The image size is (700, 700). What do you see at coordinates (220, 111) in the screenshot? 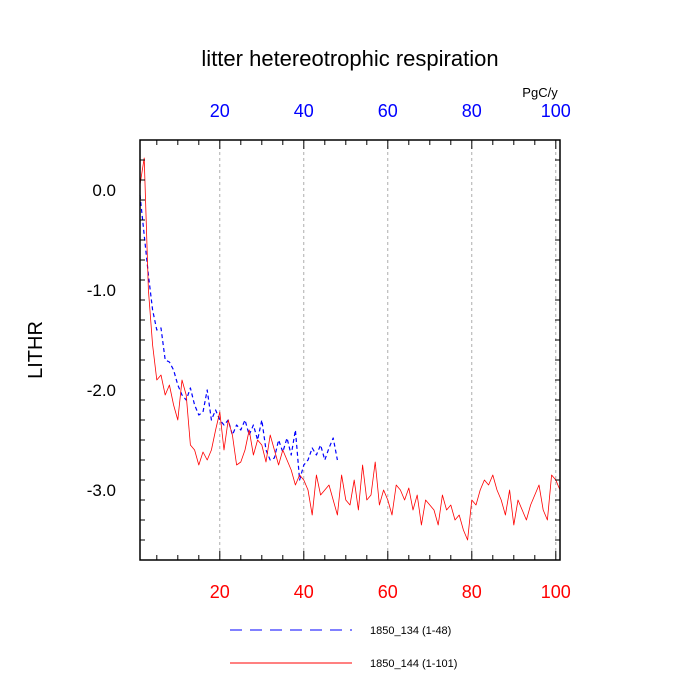
I see `x-top-tick-label-0: 20` at bounding box center [220, 111].